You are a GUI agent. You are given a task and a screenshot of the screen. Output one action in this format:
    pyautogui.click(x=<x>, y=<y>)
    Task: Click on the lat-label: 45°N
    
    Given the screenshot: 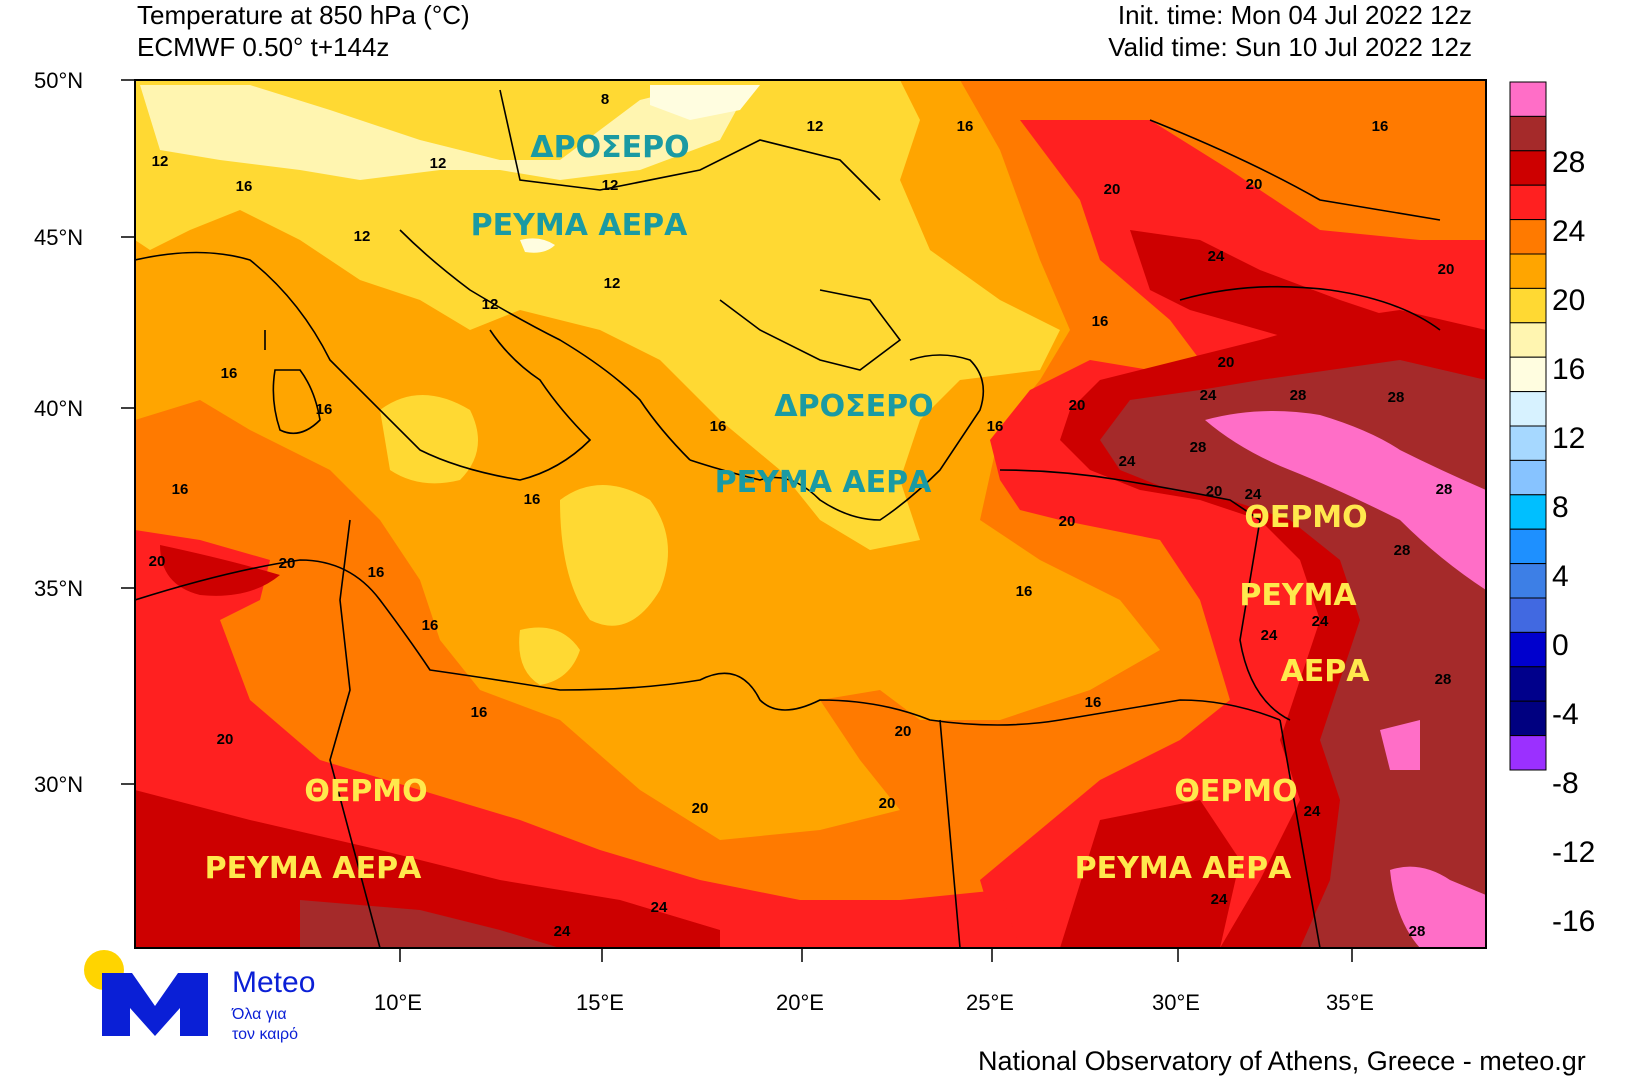 What is the action you would take?
    pyautogui.click(x=59, y=237)
    